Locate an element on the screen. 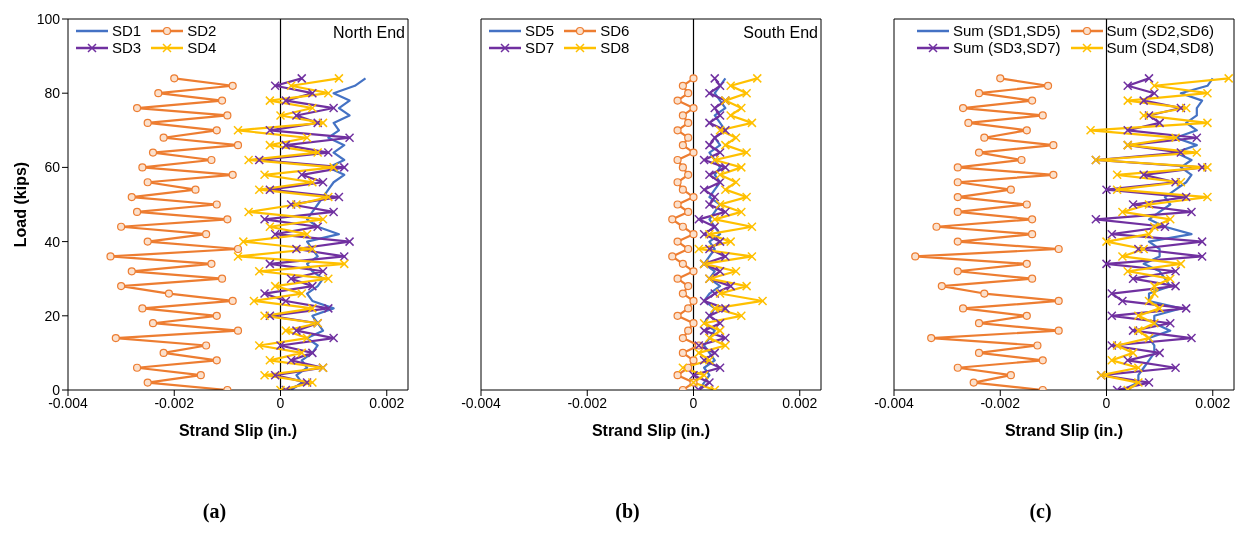 The width and height of the screenshot is (1257, 560). y-tick-label: 100 is located at coordinates (48, 18).